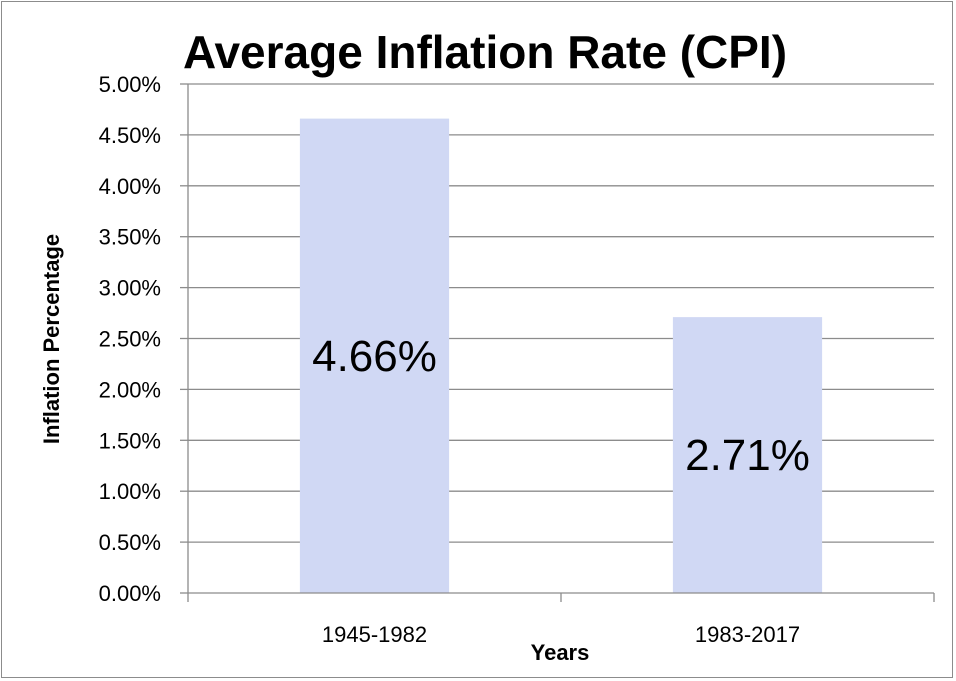 The image size is (956, 681). I want to click on y-axis-title: Inflation Percentage, so click(51, 339).